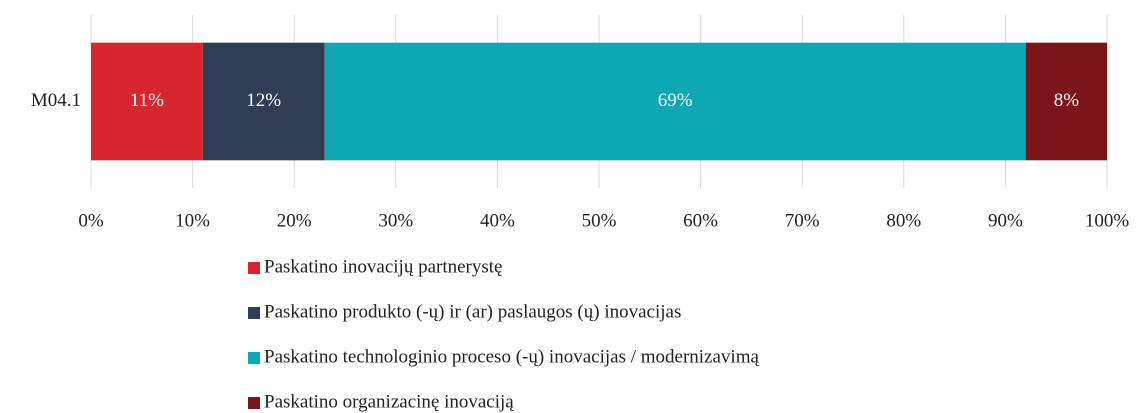  What do you see at coordinates (1005, 220) in the screenshot?
I see `x-tick-label: 90%` at bounding box center [1005, 220].